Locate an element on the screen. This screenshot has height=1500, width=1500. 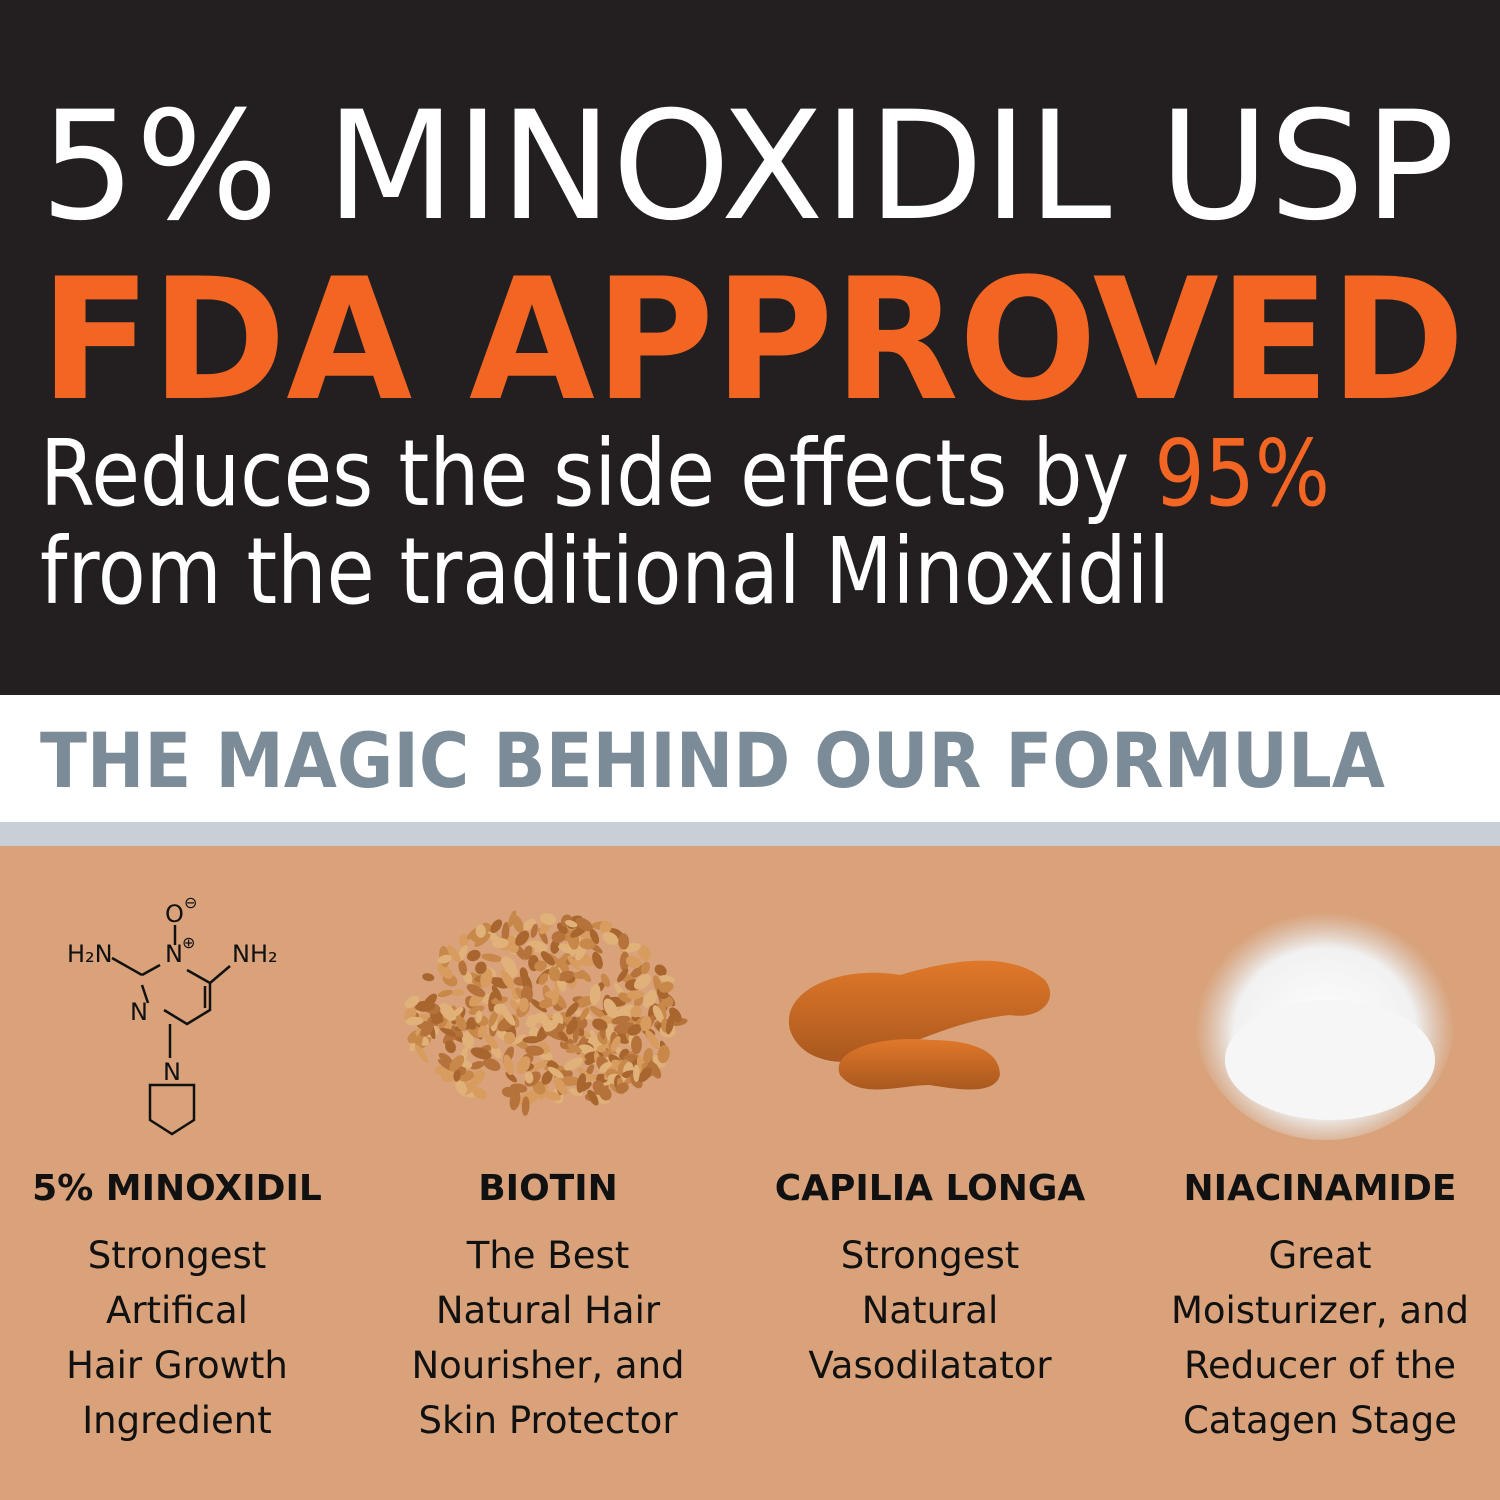
title-bg is located at coordinates (750, 758).